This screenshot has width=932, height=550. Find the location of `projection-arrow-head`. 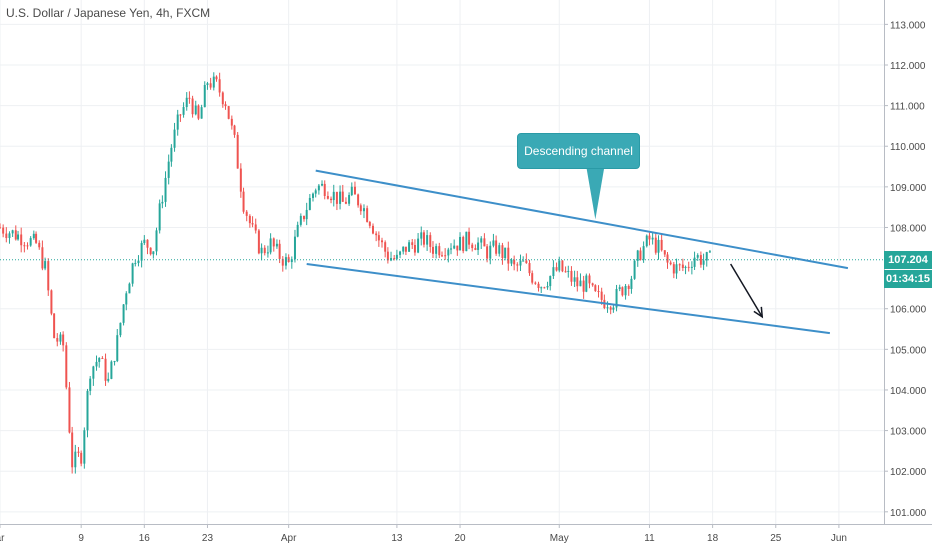

projection-arrow-head is located at coordinates (758, 312).